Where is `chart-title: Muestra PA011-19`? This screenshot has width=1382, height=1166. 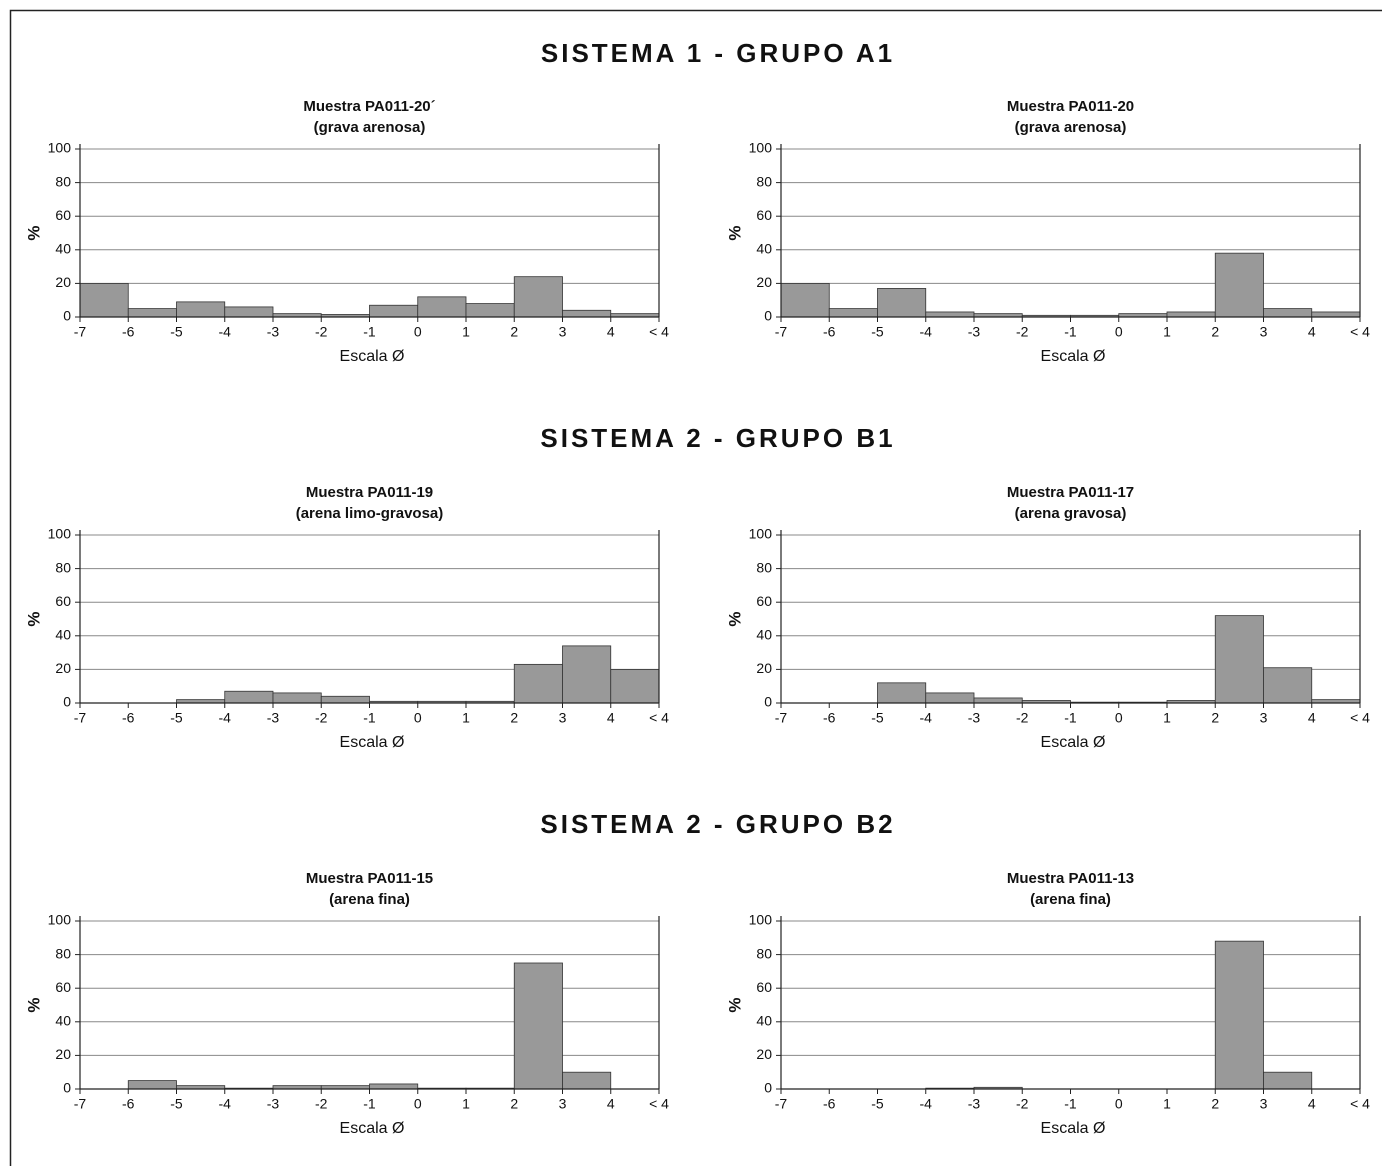
chart-title: Muestra PA011-19 is located at coordinates (369, 492).